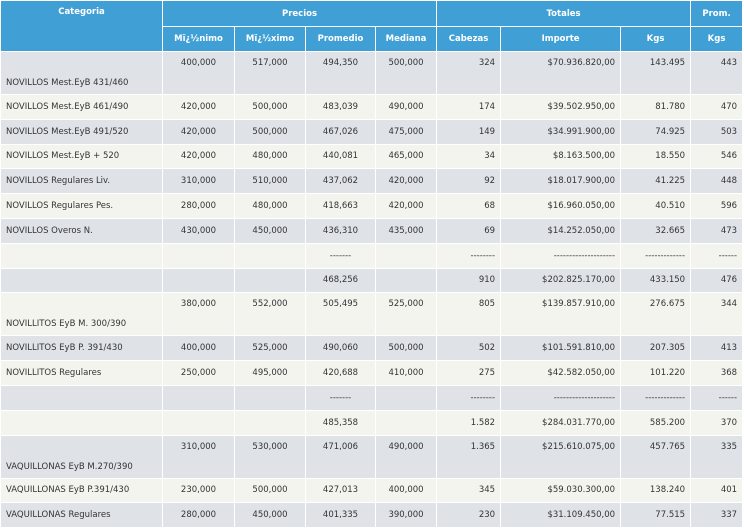  Describe the element at coordinates (81, 131) in the screenshot. I see `table-cell: NOVILLOS Mest.EyB 491/520` at that location.